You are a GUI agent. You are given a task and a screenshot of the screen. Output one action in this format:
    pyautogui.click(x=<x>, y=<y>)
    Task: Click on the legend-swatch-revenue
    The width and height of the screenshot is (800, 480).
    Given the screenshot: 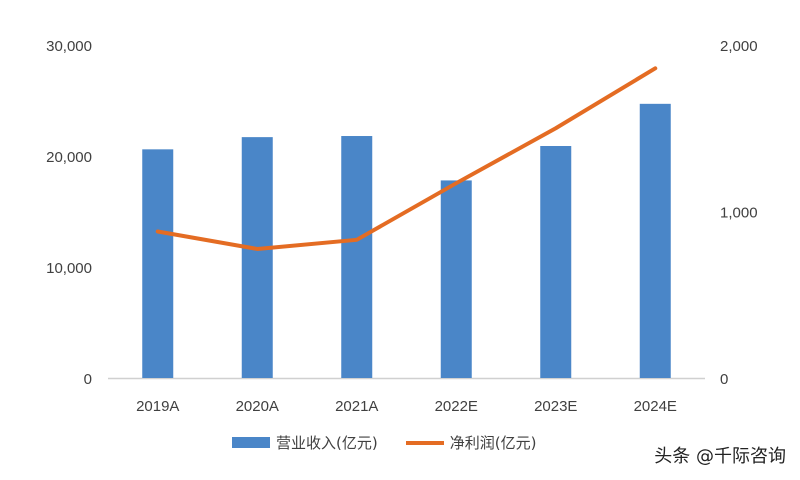 What is the action you would take?
    pyautogui.click(x=251, y=442)
    